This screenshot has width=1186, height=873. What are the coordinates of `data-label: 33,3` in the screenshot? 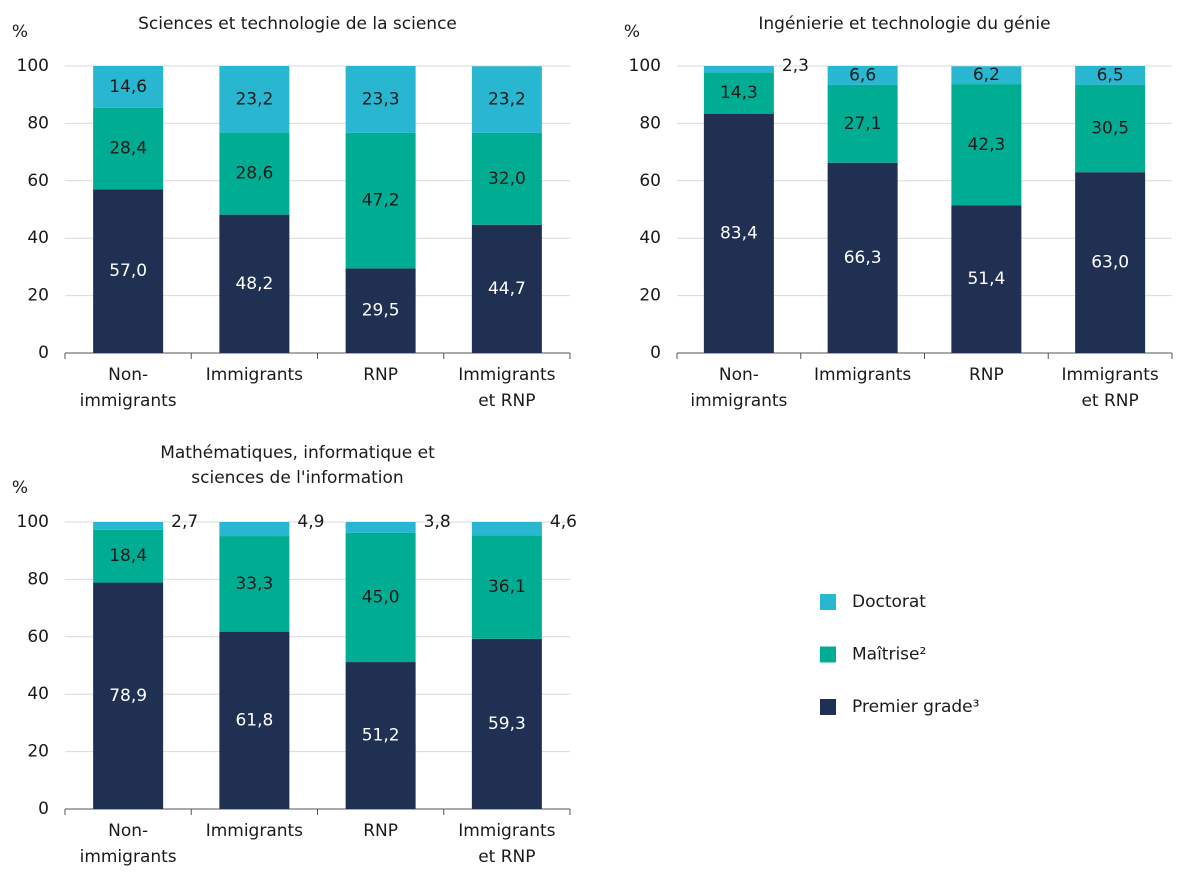 It's located at (254, 584).